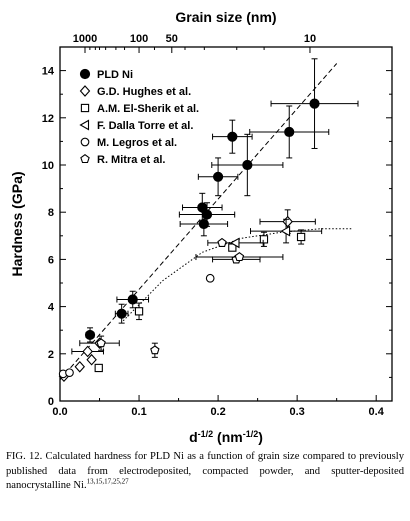 The height and width of the screenshot is (521, 410). Describe the element at coordinates (137, 143) in the screenshot. I see `legend-label: M. Legros et al.` at that location.